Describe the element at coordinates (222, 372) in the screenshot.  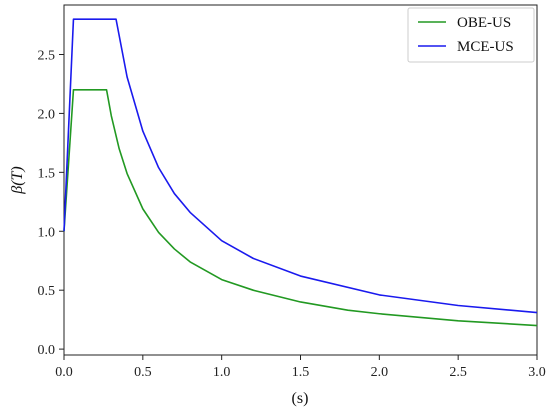
I see `x-tick-label: 1.0` at that location.